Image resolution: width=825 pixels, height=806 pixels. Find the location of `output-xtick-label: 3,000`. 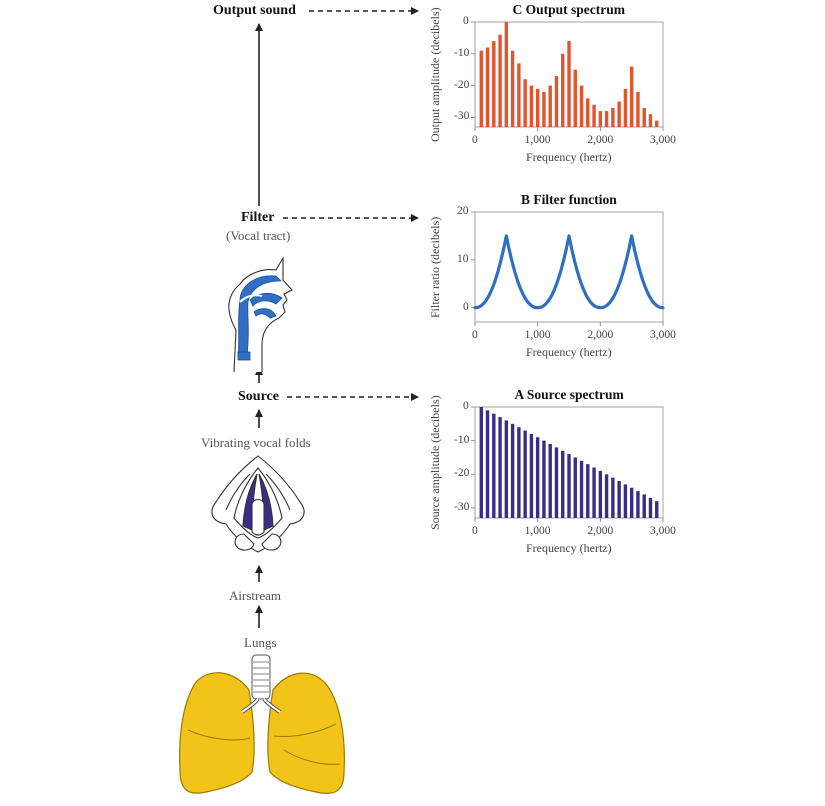

output-xtick-label: 3,000 is located at coordinates (663, 140).